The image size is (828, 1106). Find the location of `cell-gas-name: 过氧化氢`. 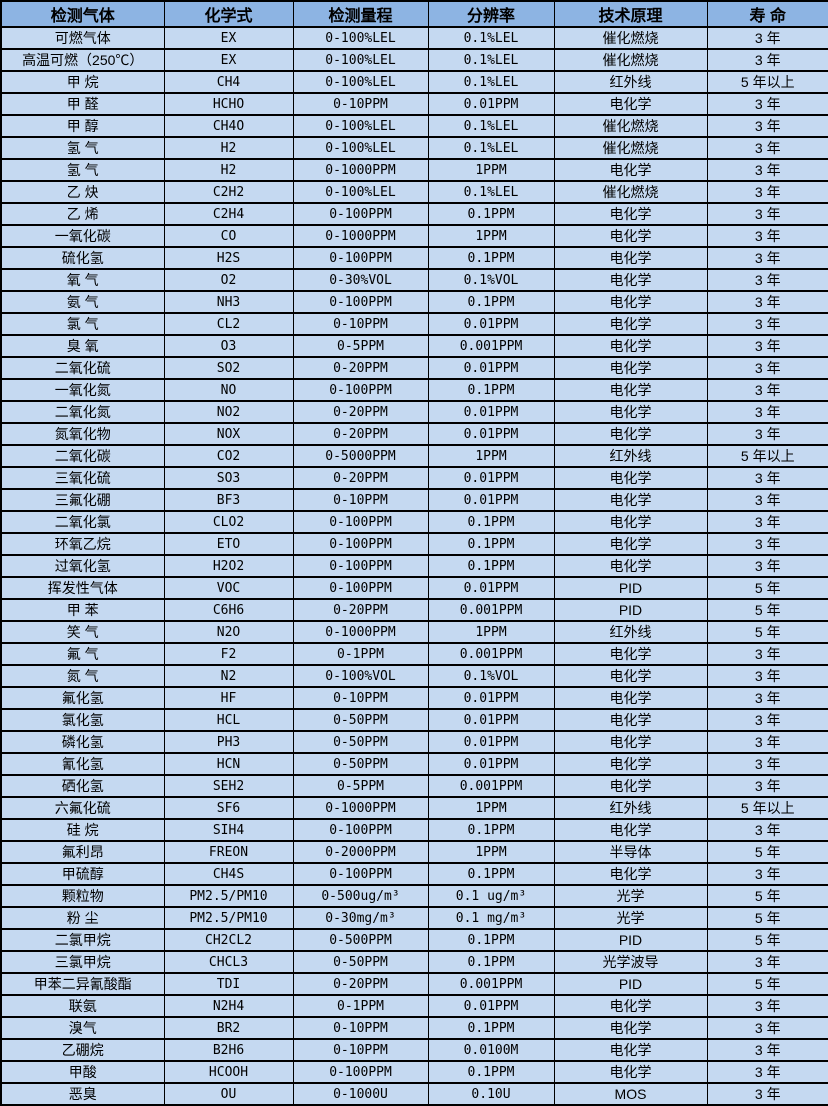

cell-gas-name: 过氧化氢 is located at coordinates (82, 566).